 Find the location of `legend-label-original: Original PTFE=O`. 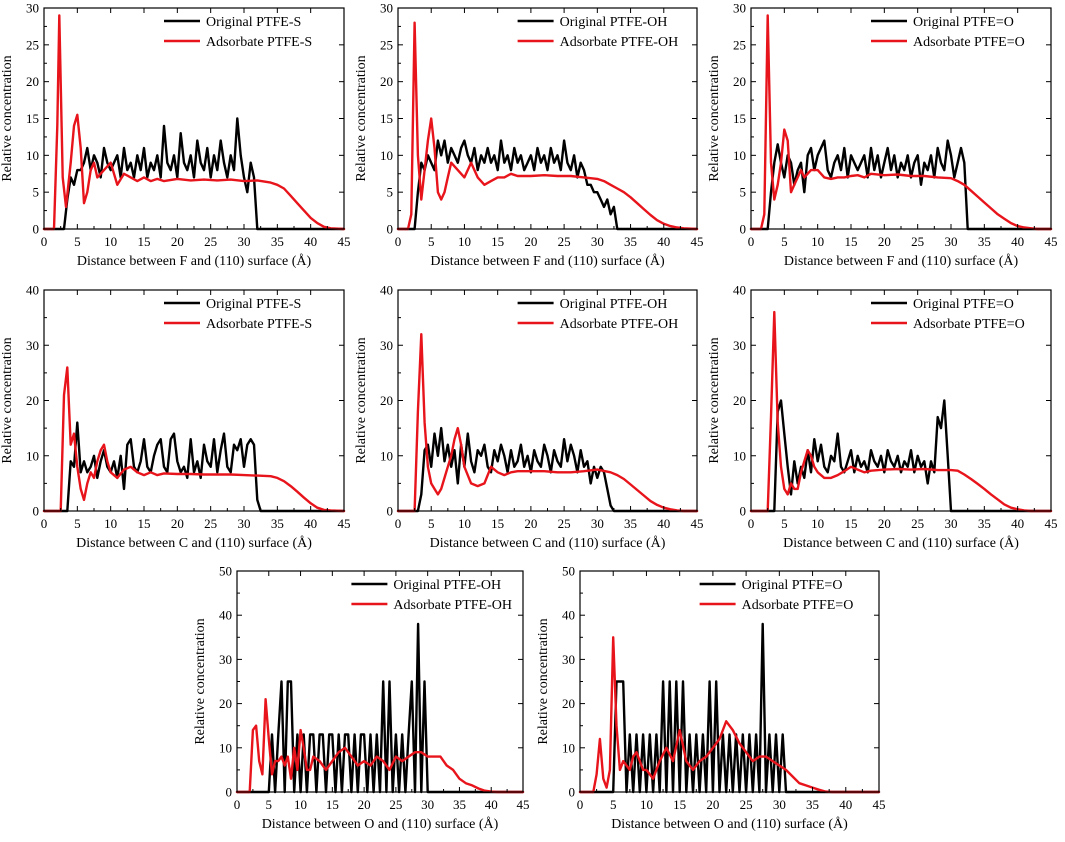

legend-label-original: Original PTFE=O is located at coordinates (963, 304).